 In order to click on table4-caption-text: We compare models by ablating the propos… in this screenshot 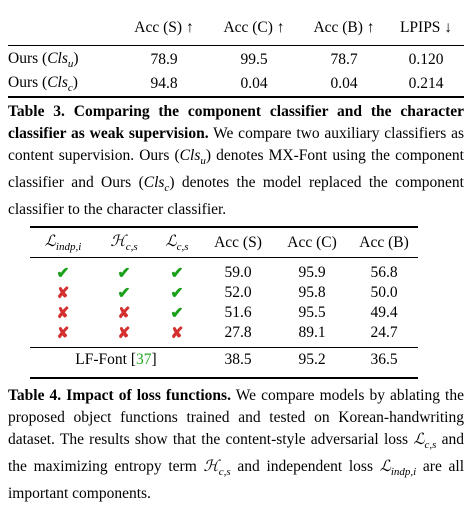, I will do `click(236, 417)`.